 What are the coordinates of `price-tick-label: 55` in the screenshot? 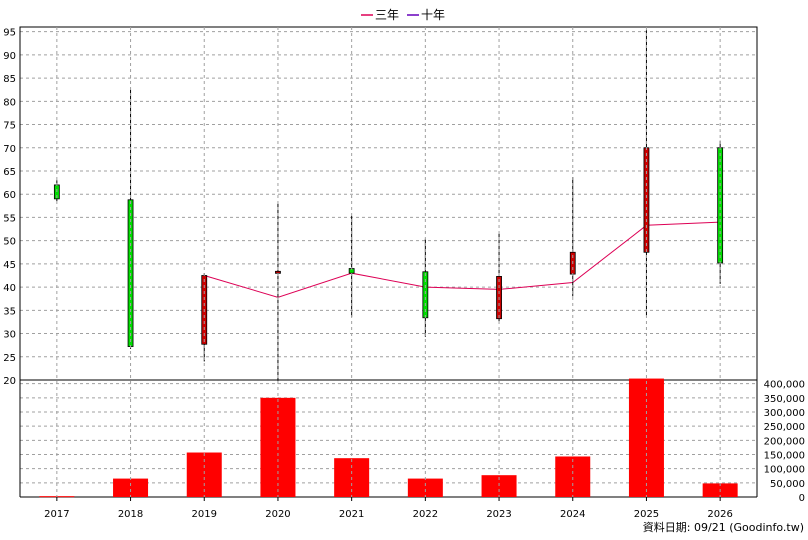 It's located at (9, 218).